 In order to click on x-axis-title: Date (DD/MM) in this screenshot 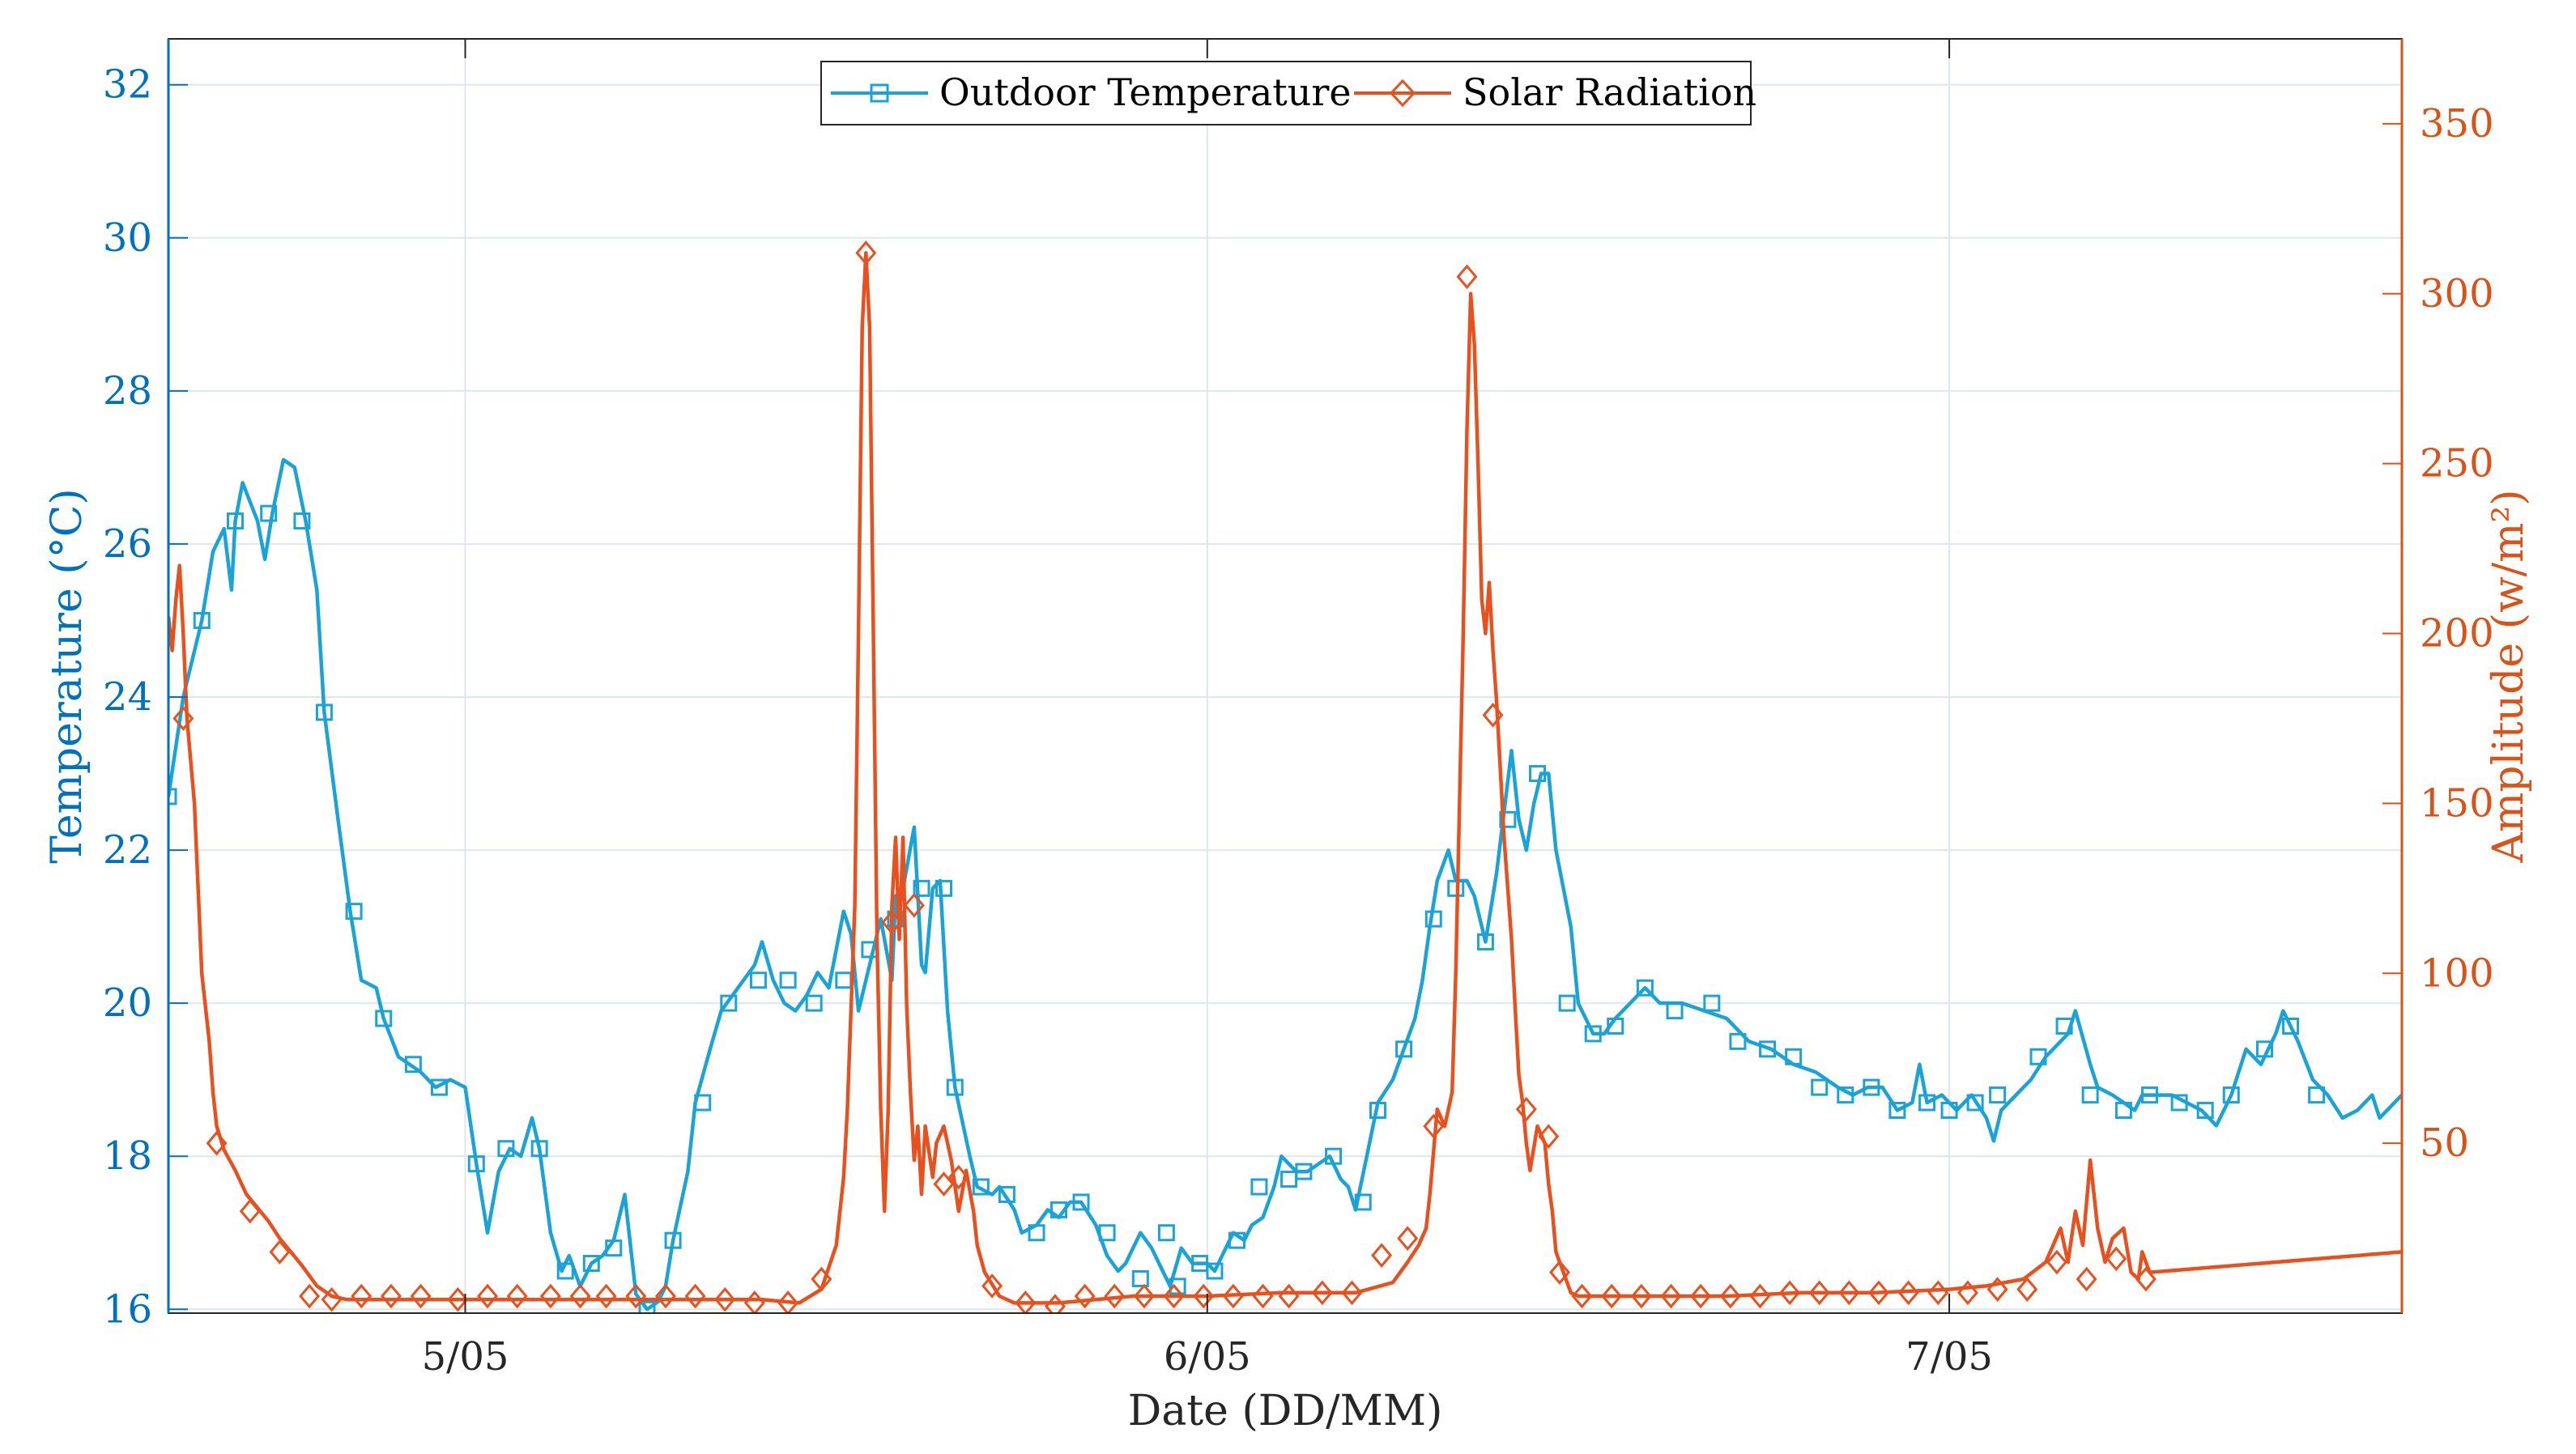, I will do `click(1285, 1411)`.